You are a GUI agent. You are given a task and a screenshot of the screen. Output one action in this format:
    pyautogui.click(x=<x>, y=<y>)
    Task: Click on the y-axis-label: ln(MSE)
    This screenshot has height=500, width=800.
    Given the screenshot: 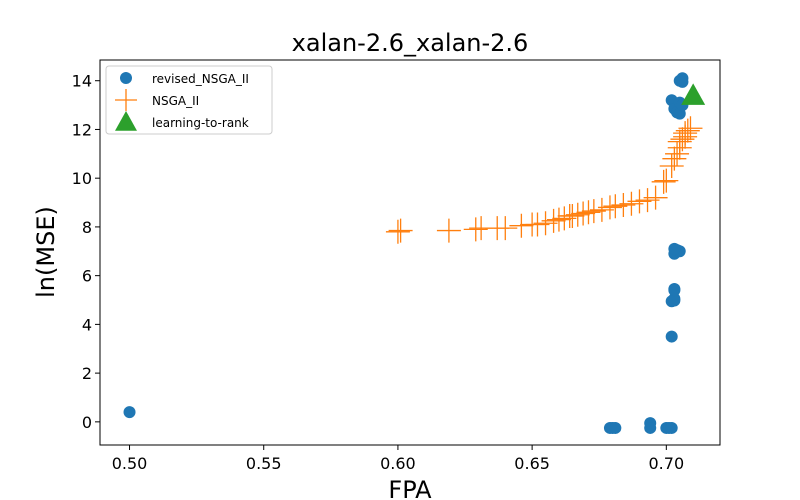 What is the action you would take?
    pyautogui.click(x=46, y=252)
    